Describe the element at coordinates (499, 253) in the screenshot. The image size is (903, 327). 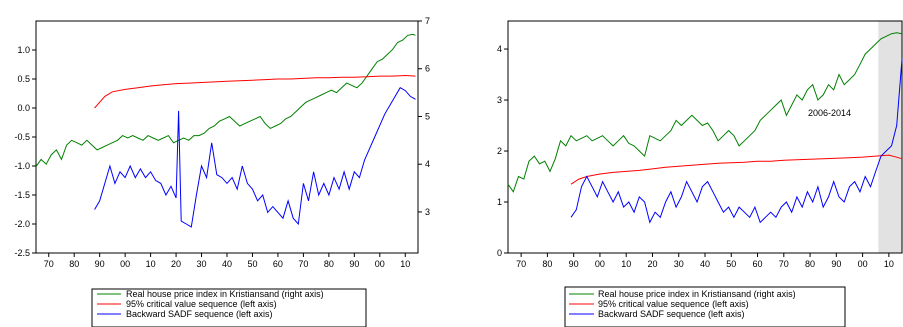
I see `y-tick-label-left: 0` at that location.